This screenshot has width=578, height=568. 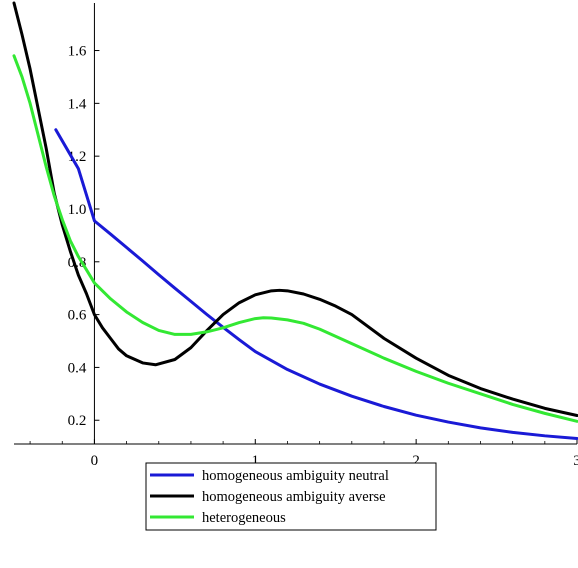 What do you see at coordinates (77, 104) in the screenshot?
I see `y-tick-label: 1.4` at bounding box center [77, 104].